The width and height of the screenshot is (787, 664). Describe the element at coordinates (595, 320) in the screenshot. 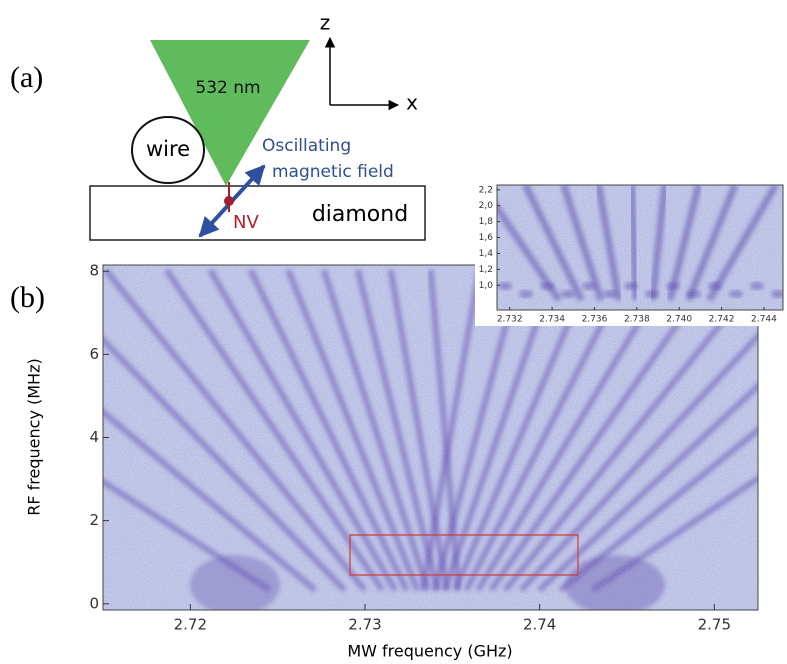

I see `x-tick-label: 2.736` at that location.